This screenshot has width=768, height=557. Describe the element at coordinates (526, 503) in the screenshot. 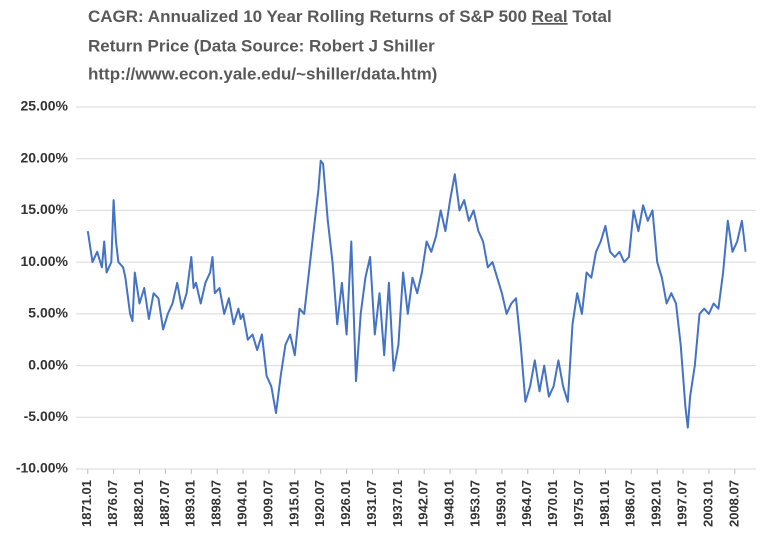

I see `x-tick-label: 1964.07` at that location.